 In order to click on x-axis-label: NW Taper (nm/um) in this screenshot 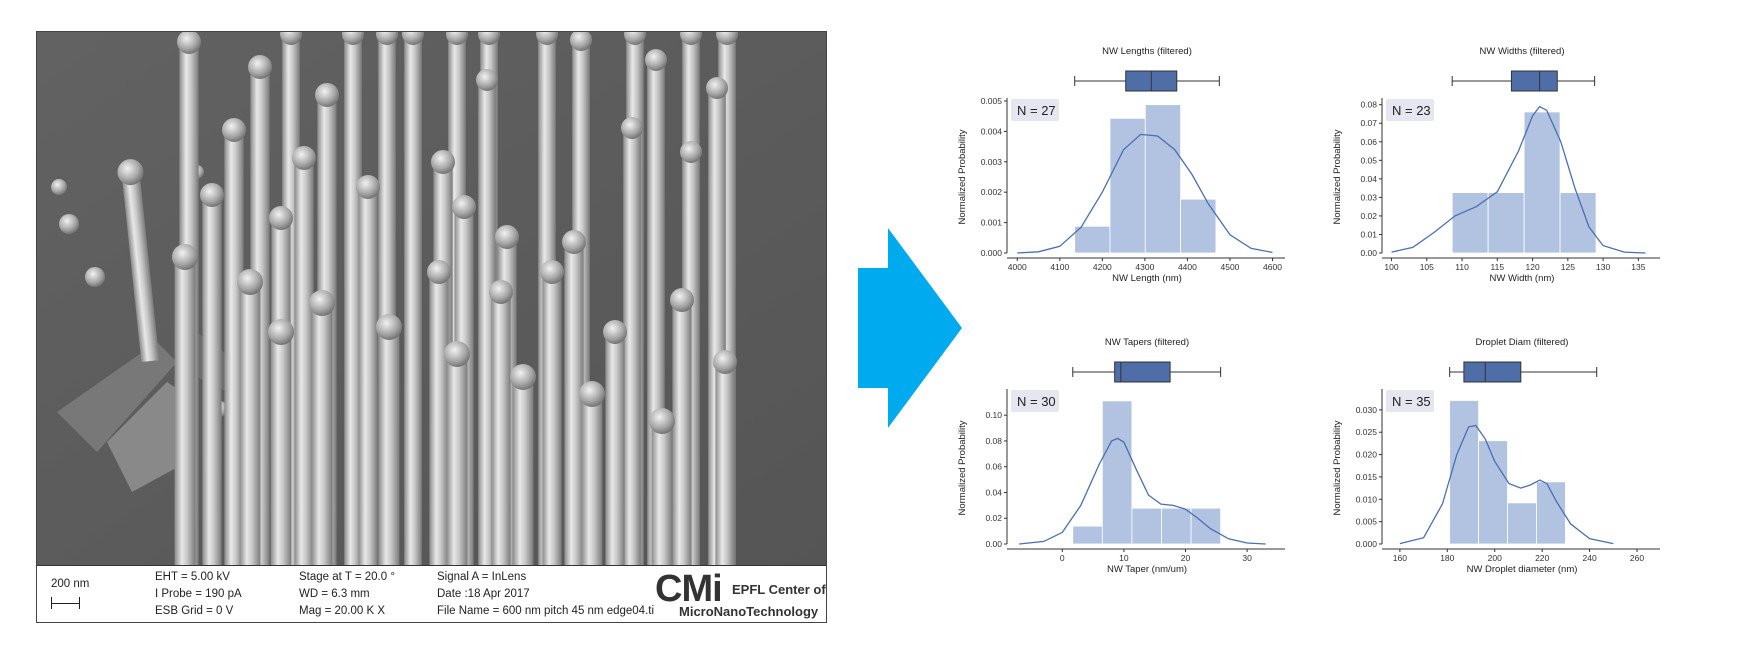, I will do `click(1147, 569)`.